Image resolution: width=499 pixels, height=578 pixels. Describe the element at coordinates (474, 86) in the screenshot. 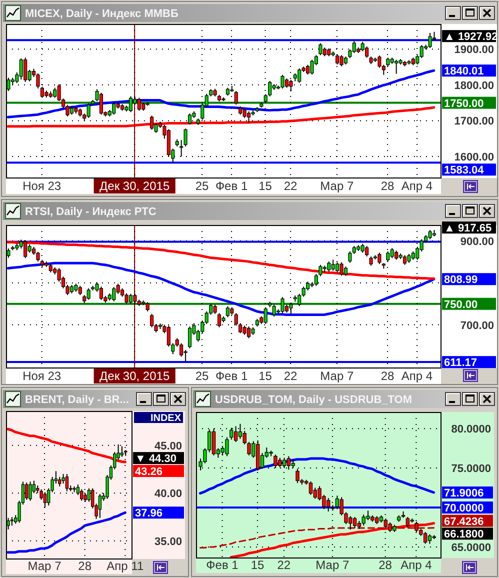

I see `y-tick-label: 1800.00` at that location.